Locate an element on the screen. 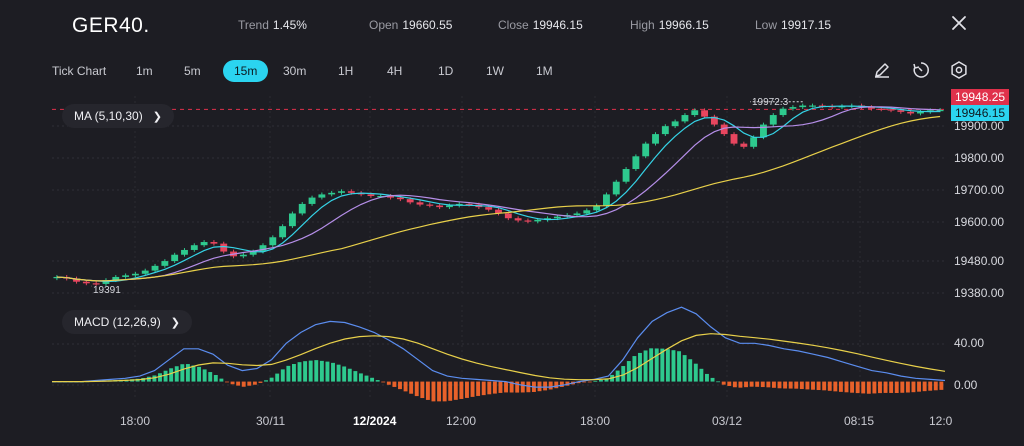 The image size is (1024, 446). tab-1w: 1W is located at coordinates (495, 71).